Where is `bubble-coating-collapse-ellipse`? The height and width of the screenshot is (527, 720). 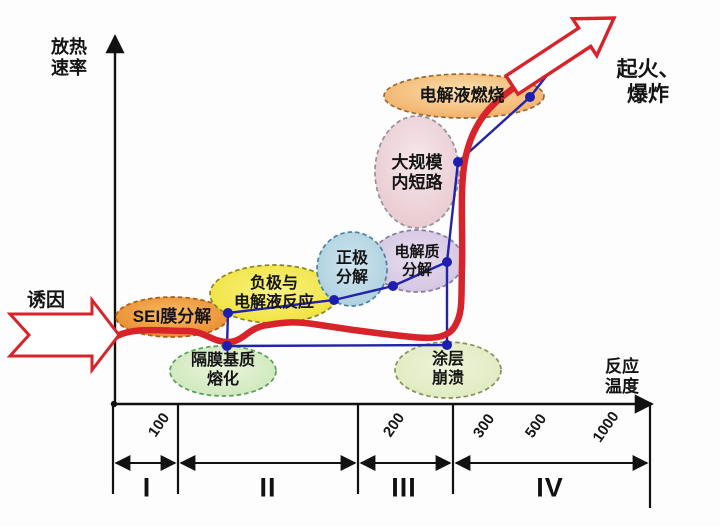
bubble-coating-collapse-ellipse is located at coordinates (448, 370).